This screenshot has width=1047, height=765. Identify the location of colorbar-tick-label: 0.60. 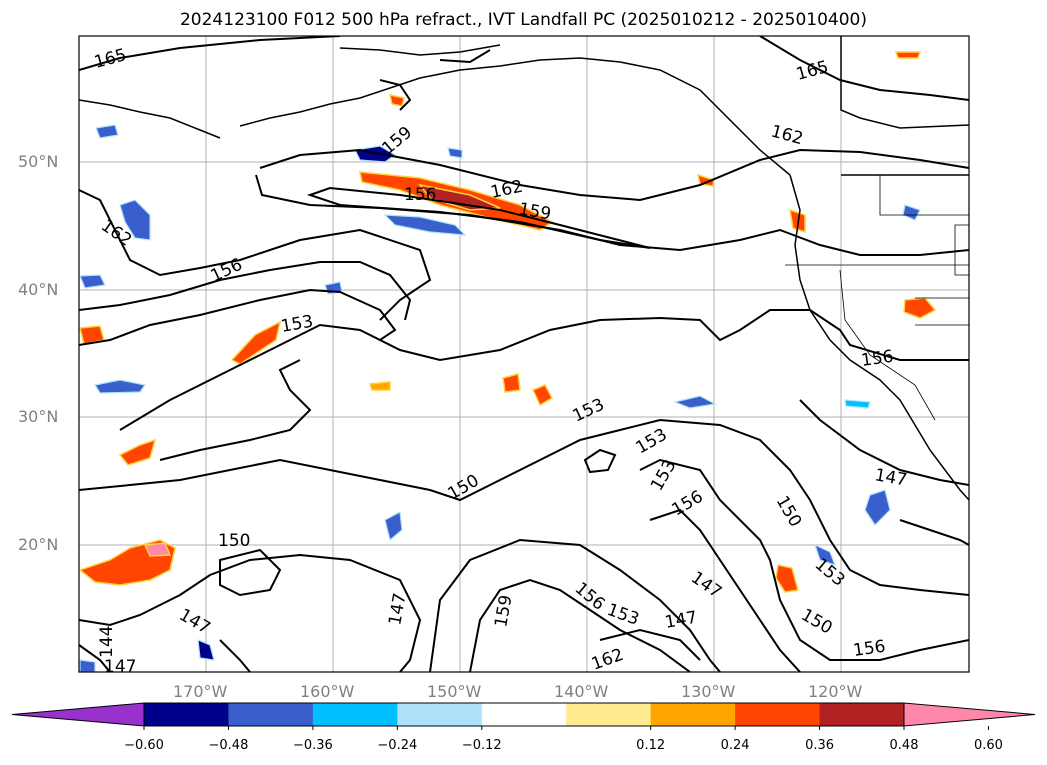
(988, 745).